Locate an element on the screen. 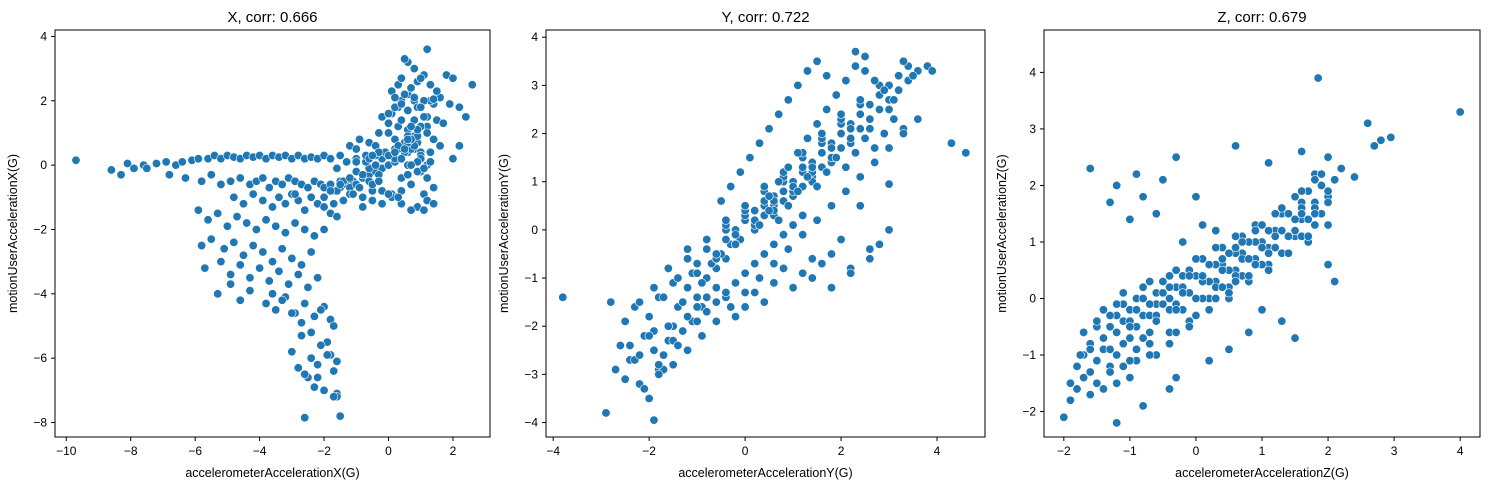  chart-title: Y, corr: 0.722 is located at coordinates (765, 17).